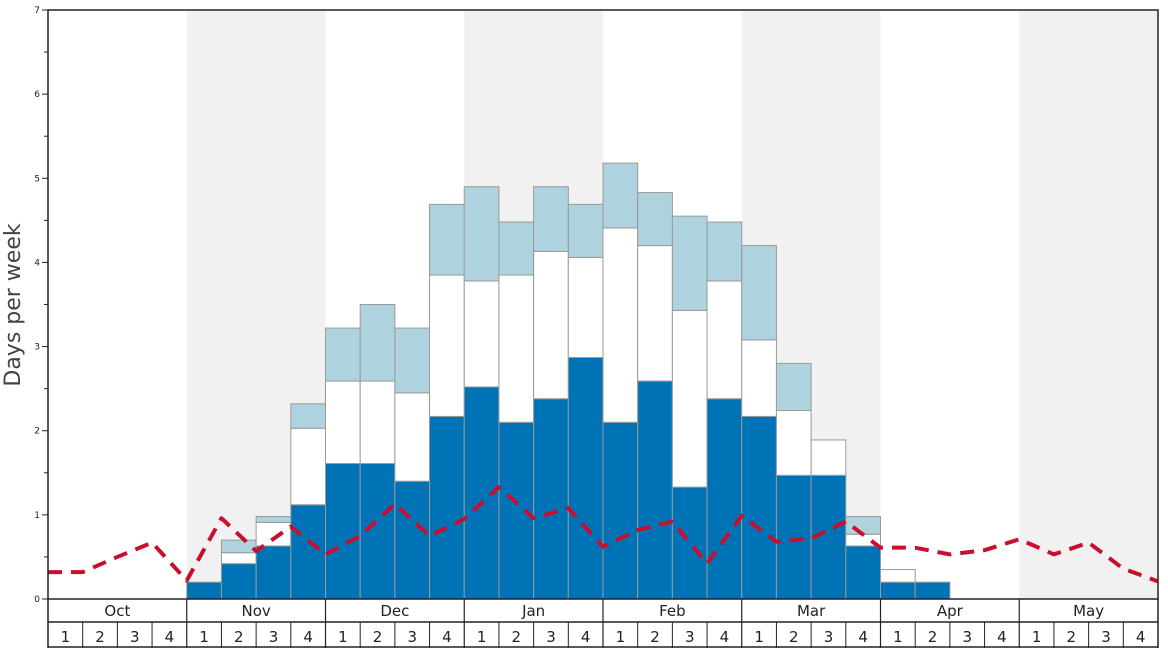 This screenshot has width=1168, height=648. Describe the element at coordinates (117, 611) in the screenshot. I see `month-label-oct: Oct` at that location.